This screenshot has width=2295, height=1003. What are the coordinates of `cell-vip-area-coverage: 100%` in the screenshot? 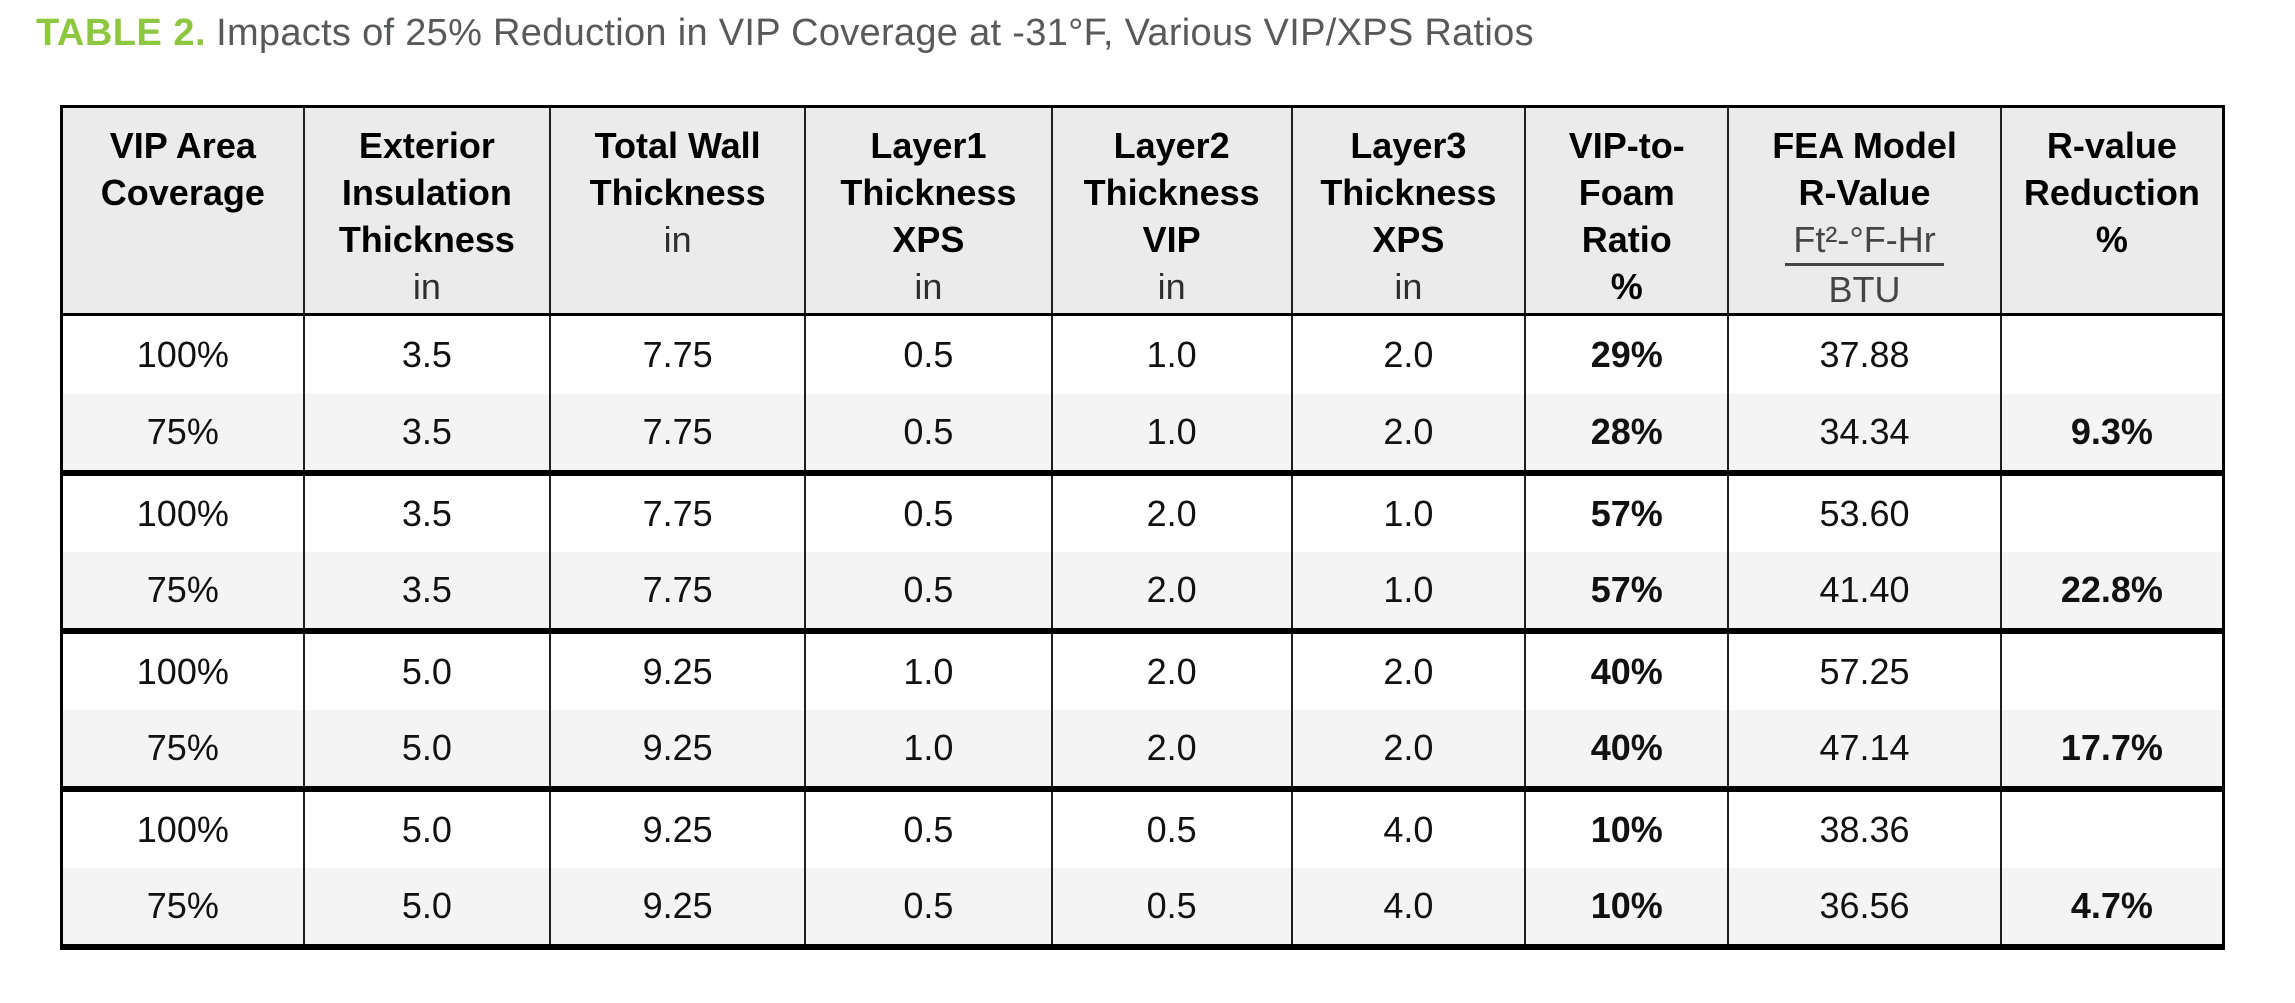 It's located at (182, 354).